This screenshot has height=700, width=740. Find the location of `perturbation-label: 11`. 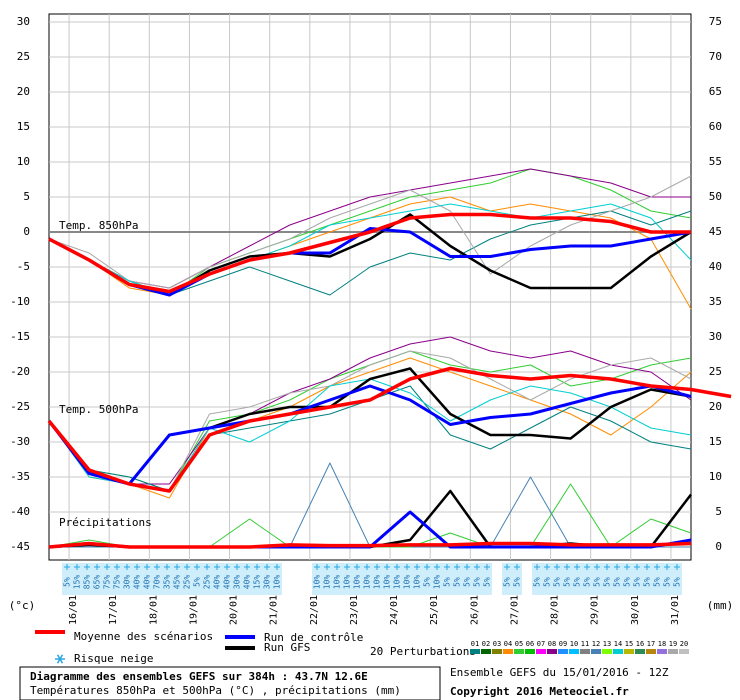

perturbation-label: 11 is located at coordinates (585, 644).